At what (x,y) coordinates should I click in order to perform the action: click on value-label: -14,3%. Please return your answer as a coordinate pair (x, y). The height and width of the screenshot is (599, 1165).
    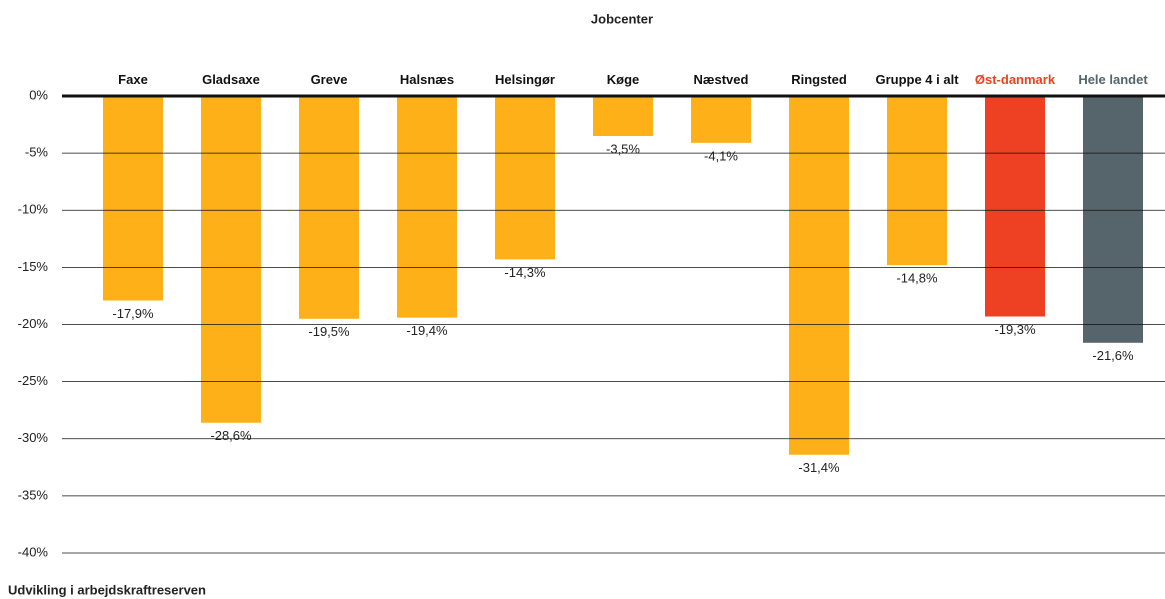
    Looking at the image, I should click on (525, 272).